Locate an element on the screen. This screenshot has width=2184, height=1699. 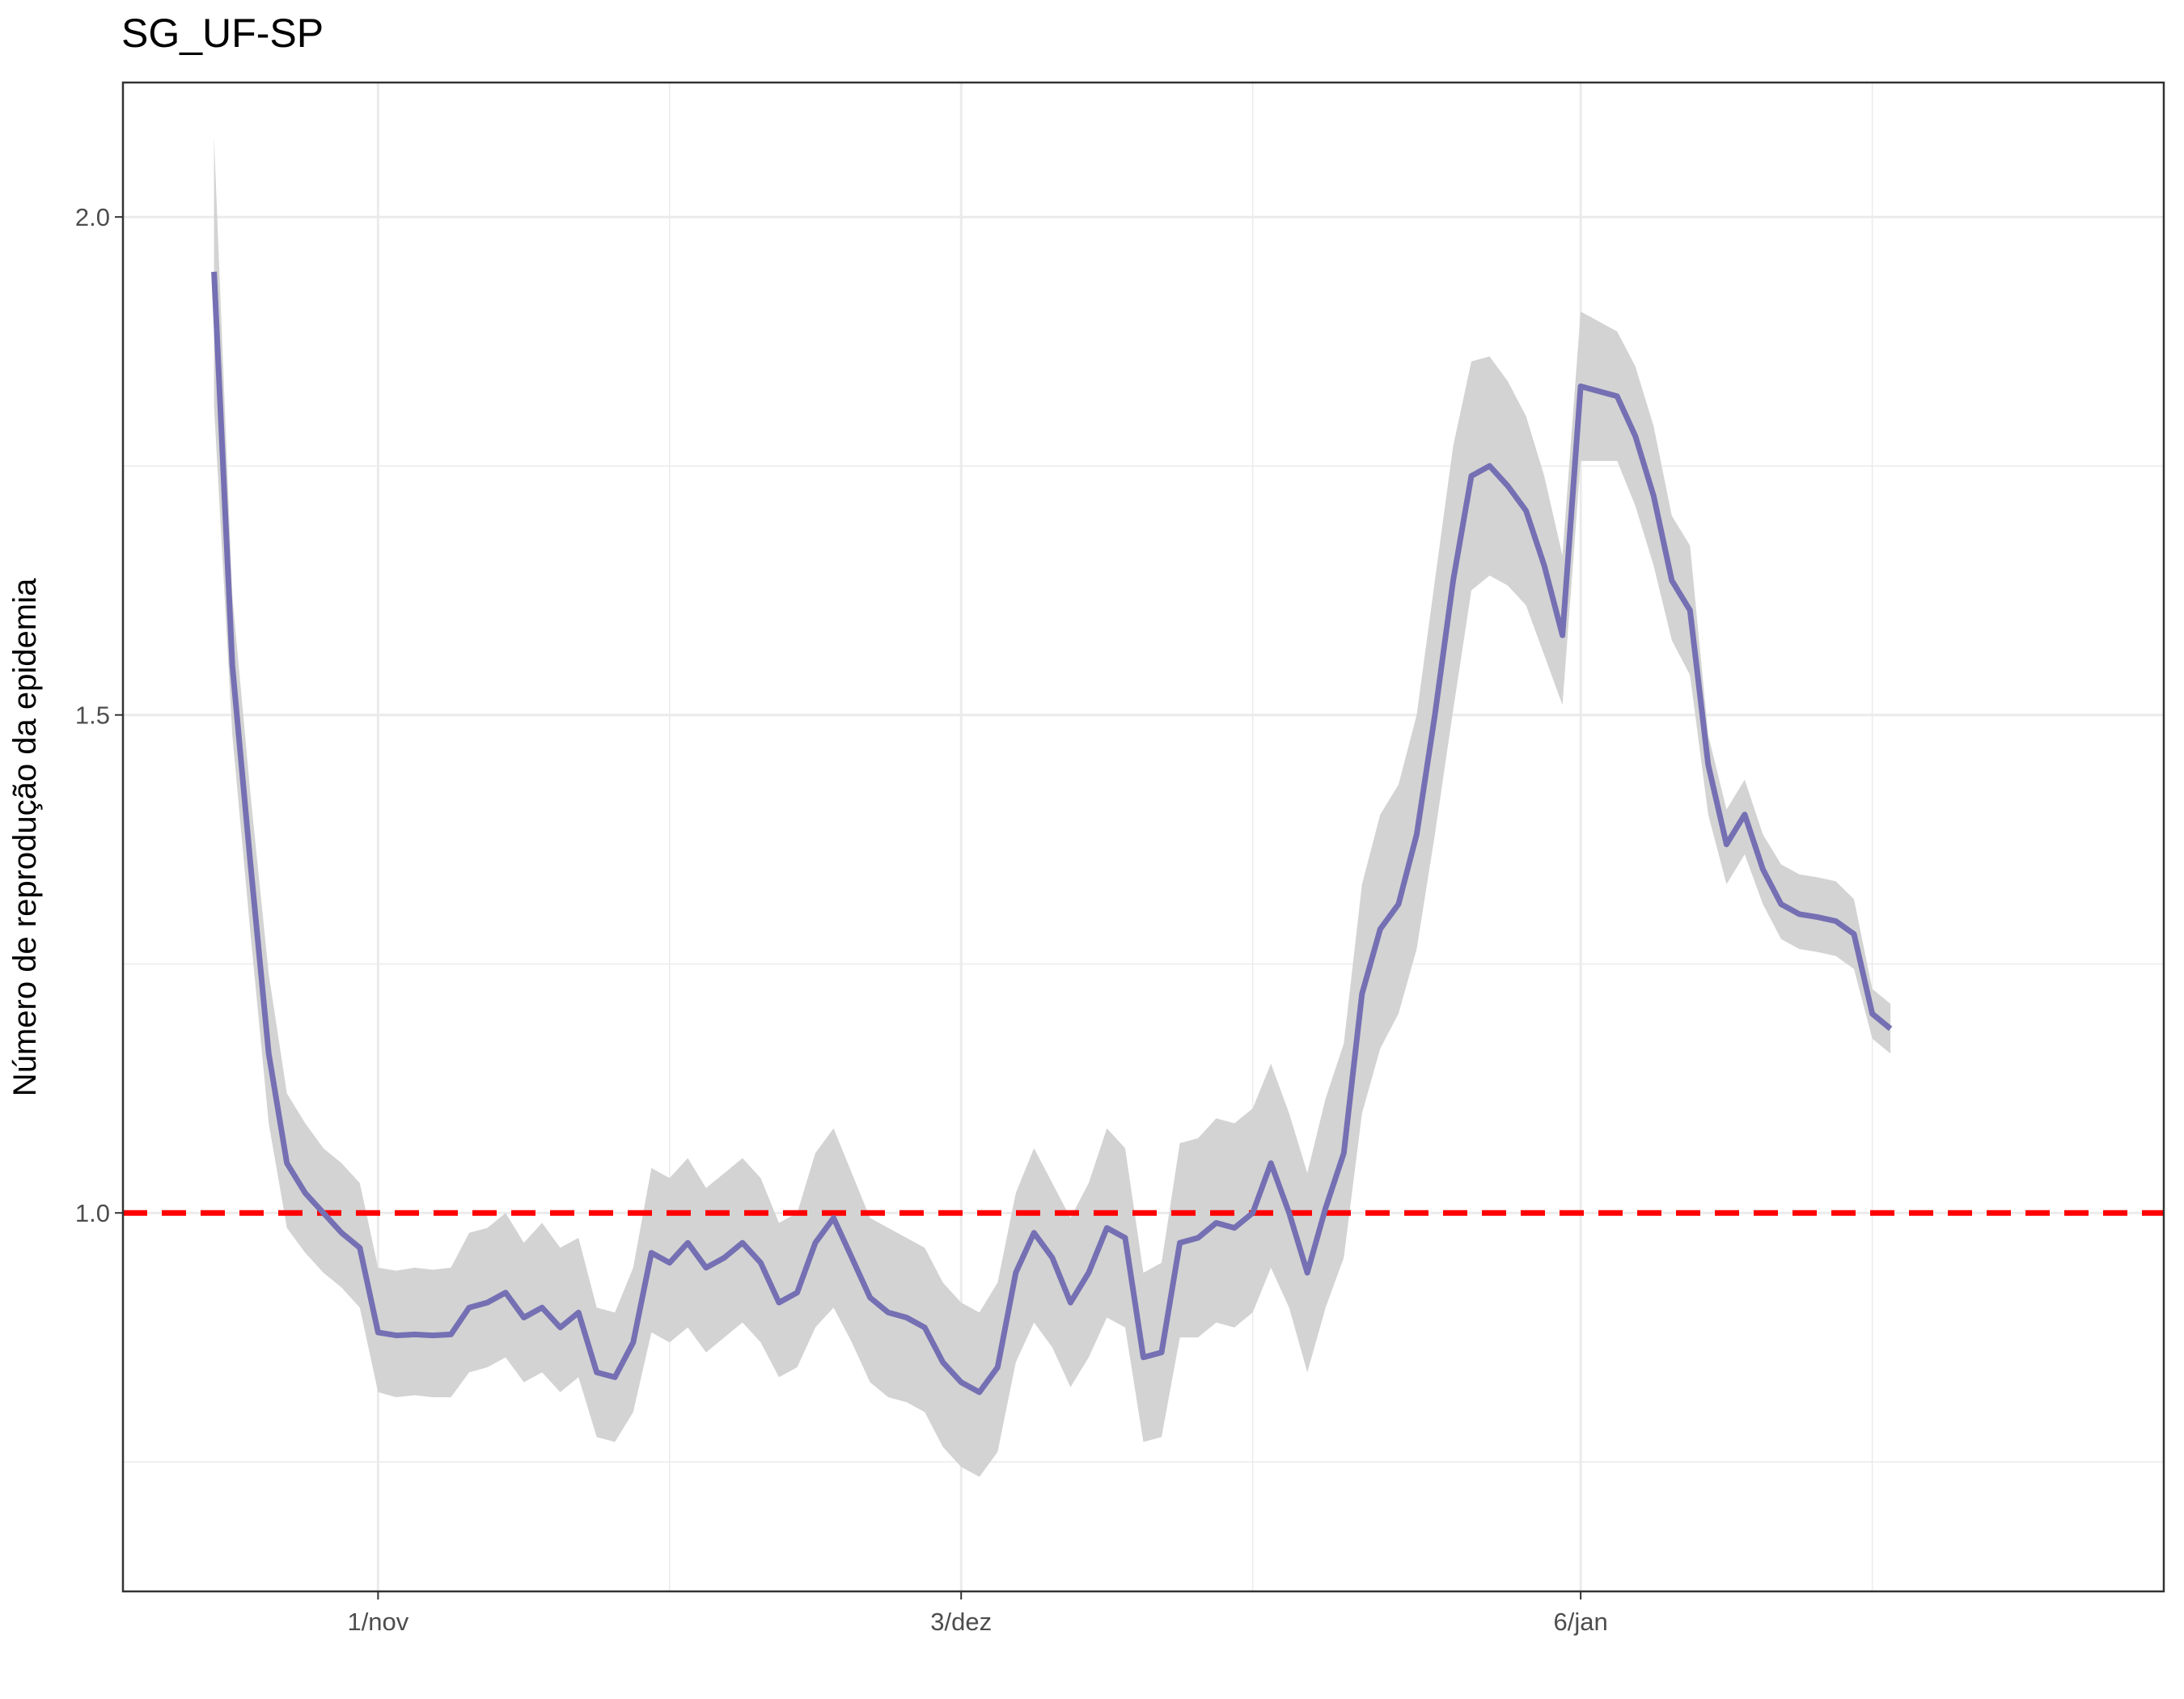
x-tick-label: 1/nov is located at coordinates (377, 1622).